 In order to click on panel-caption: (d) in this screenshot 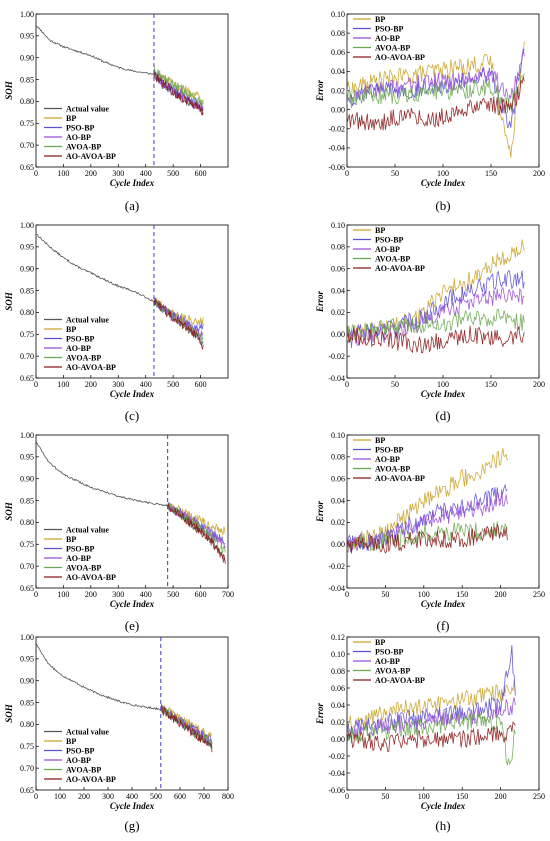, I will do `click(442, 415)`.